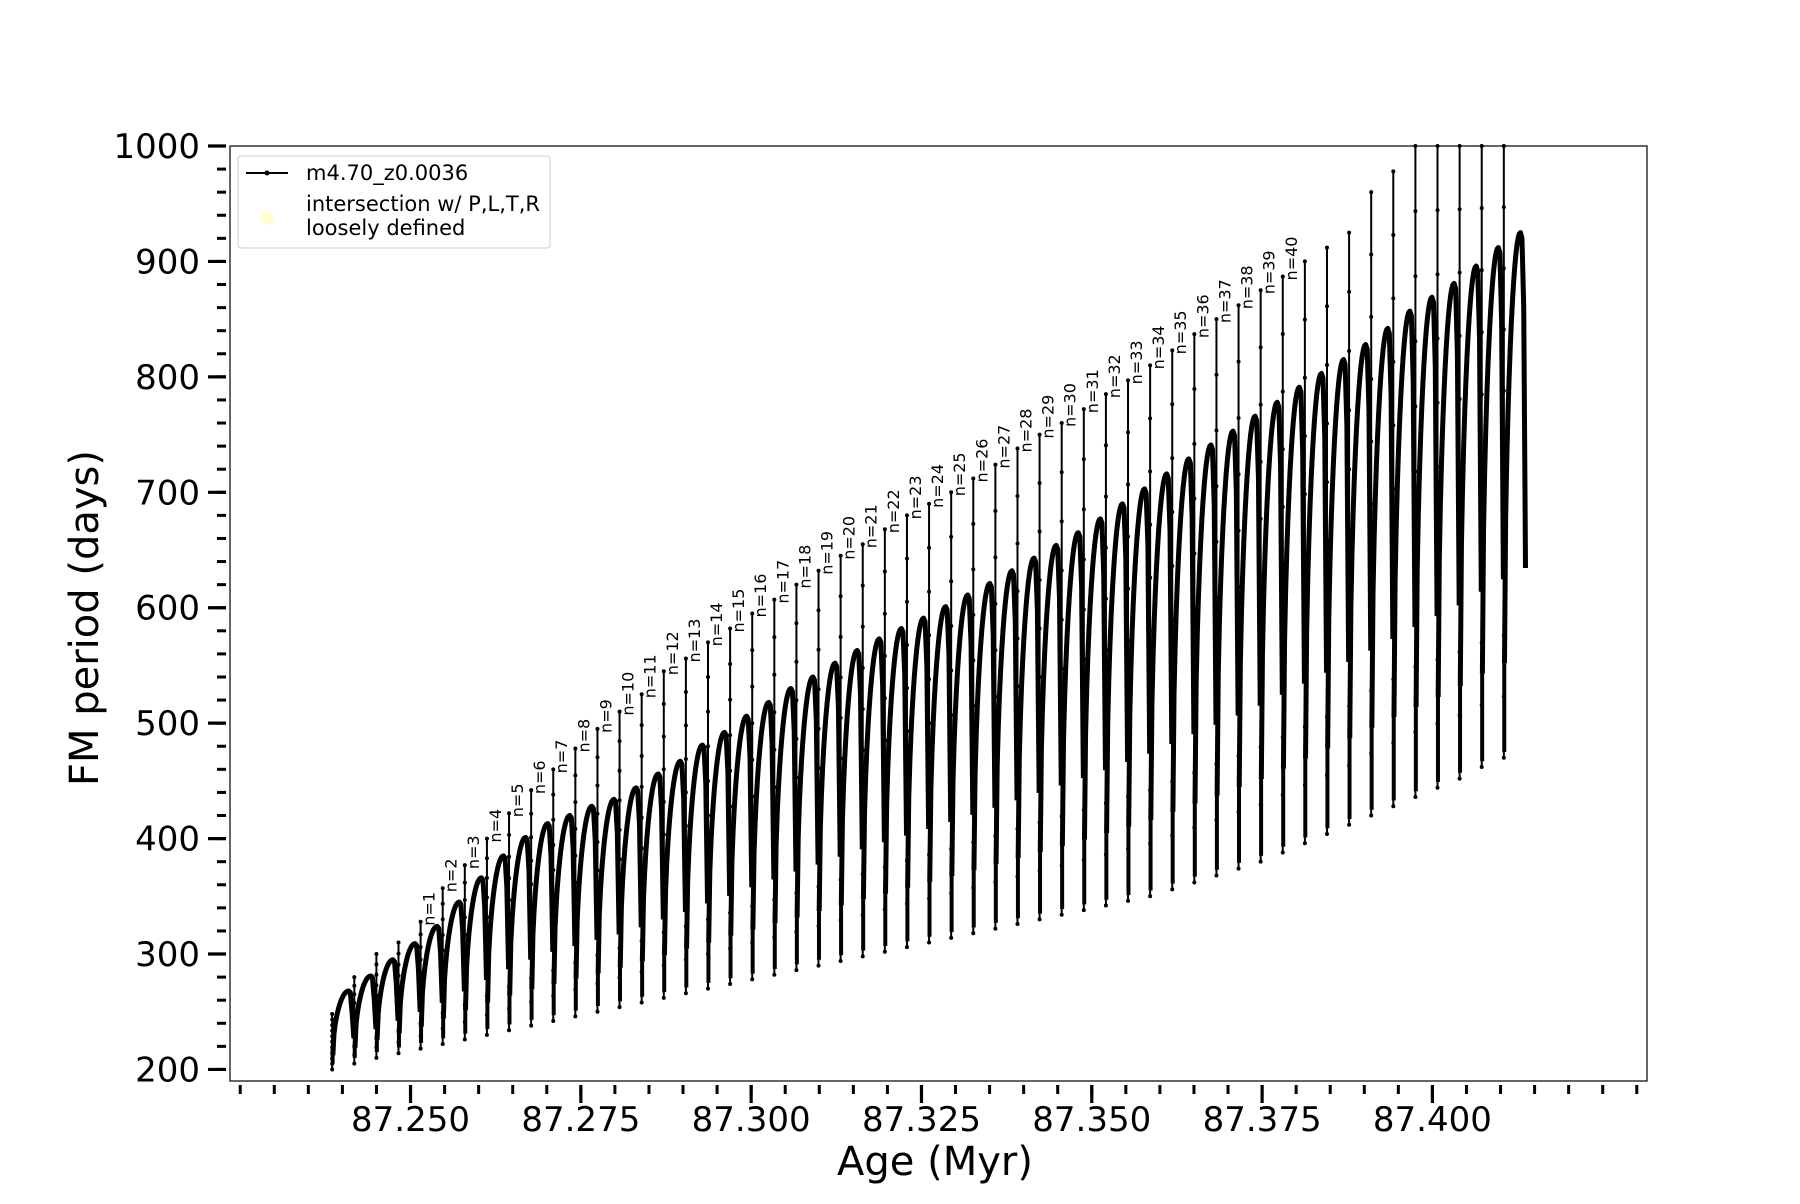  I want to click on y-tick-label: 200, so click(167, 1070).